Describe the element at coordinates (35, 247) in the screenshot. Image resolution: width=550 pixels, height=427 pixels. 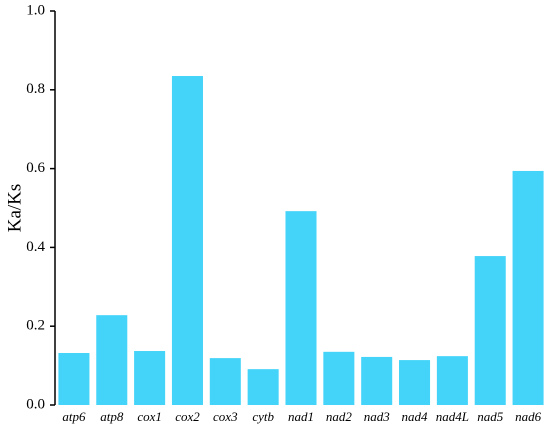
I see `y-tick-label: 0.4` at that location.